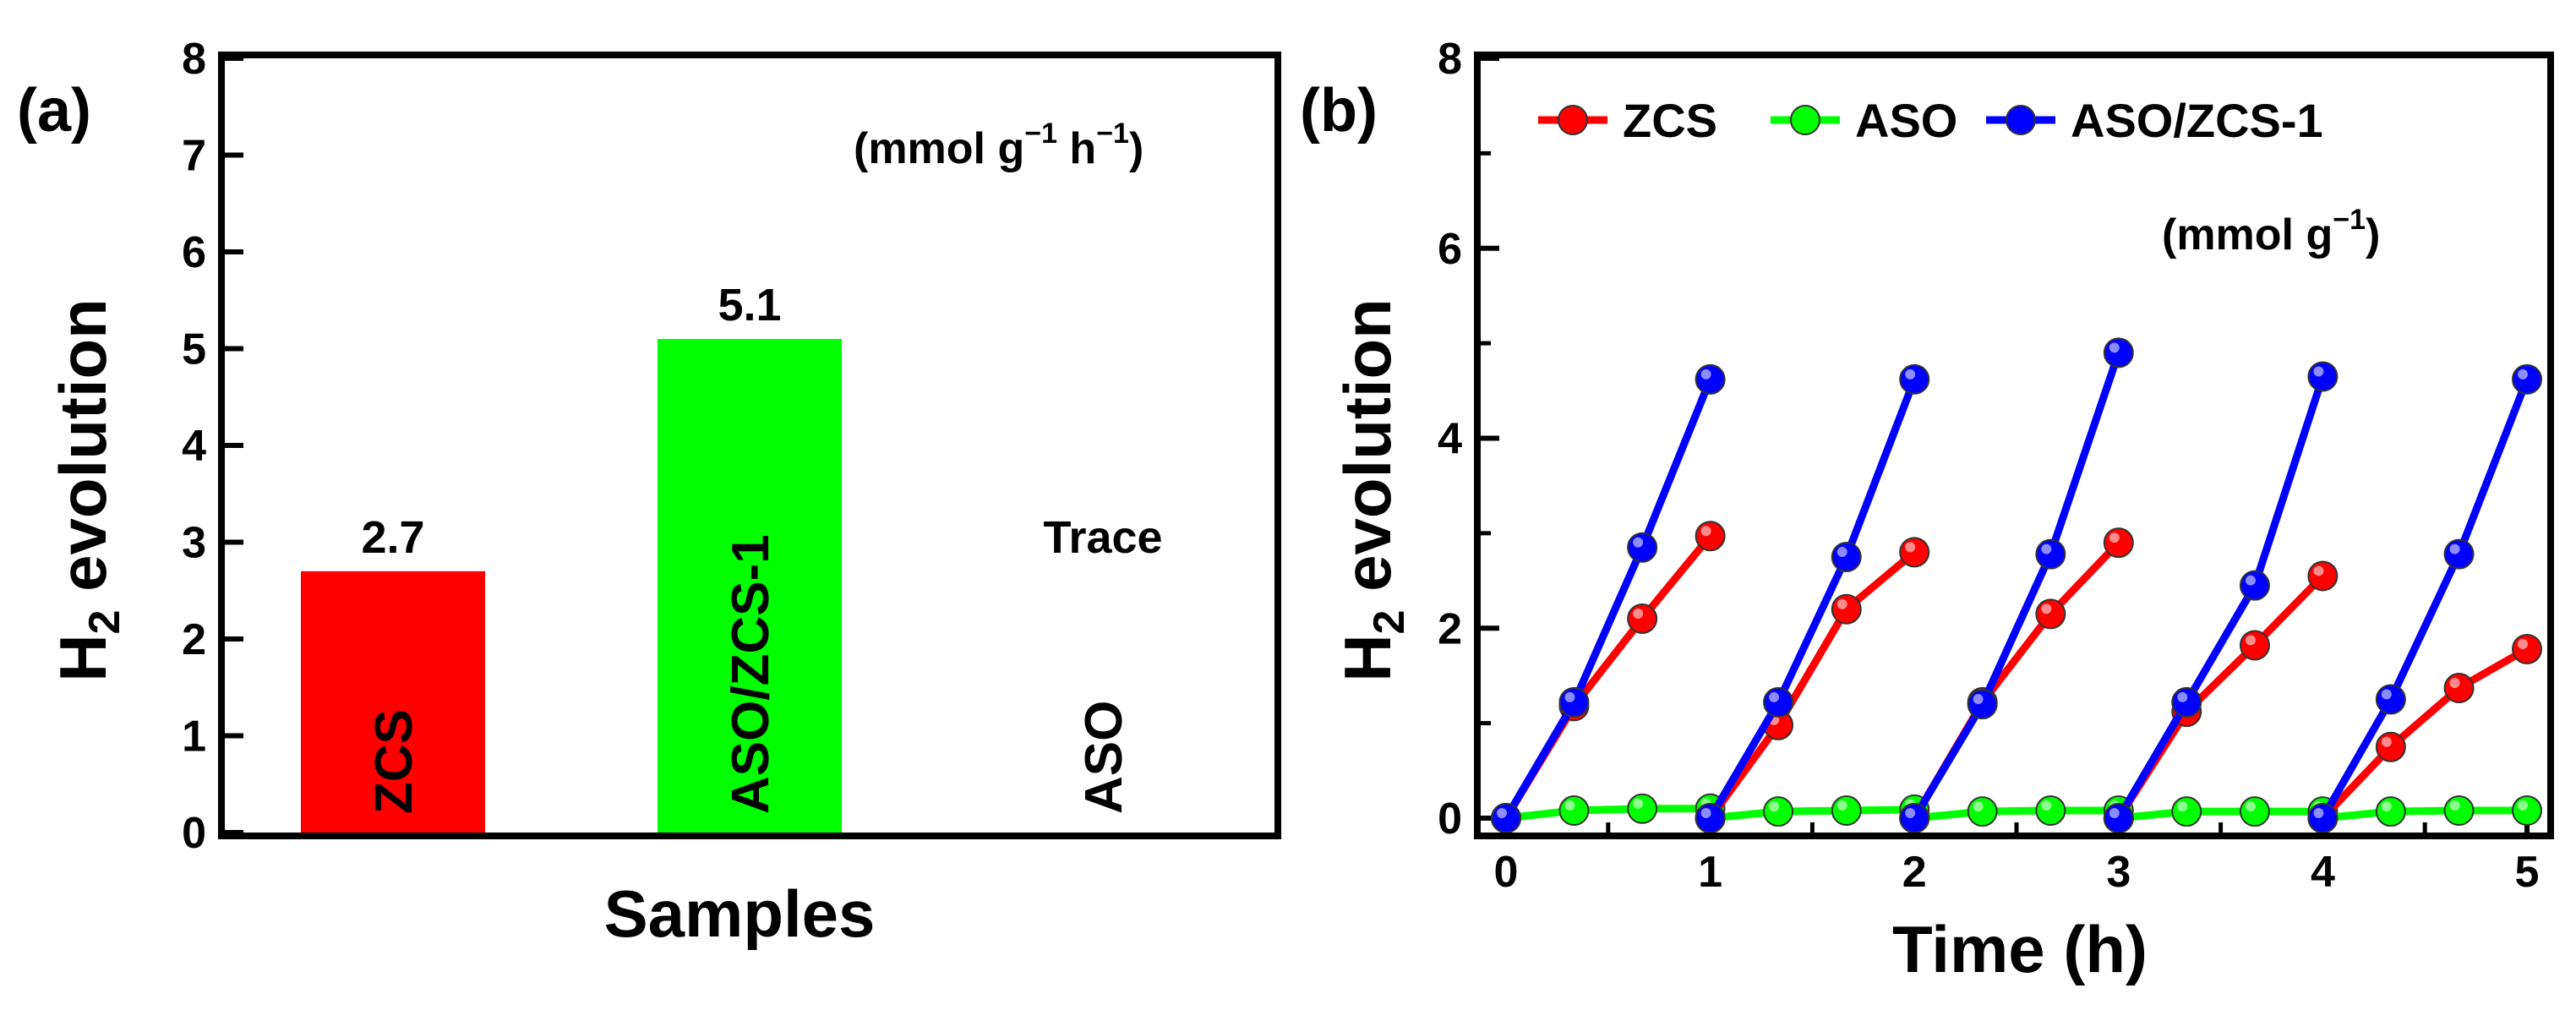 The width and height of the screenshot is (2576, 1021). I want to click on panel-a-ytick-label: 7, so click(194, 156).